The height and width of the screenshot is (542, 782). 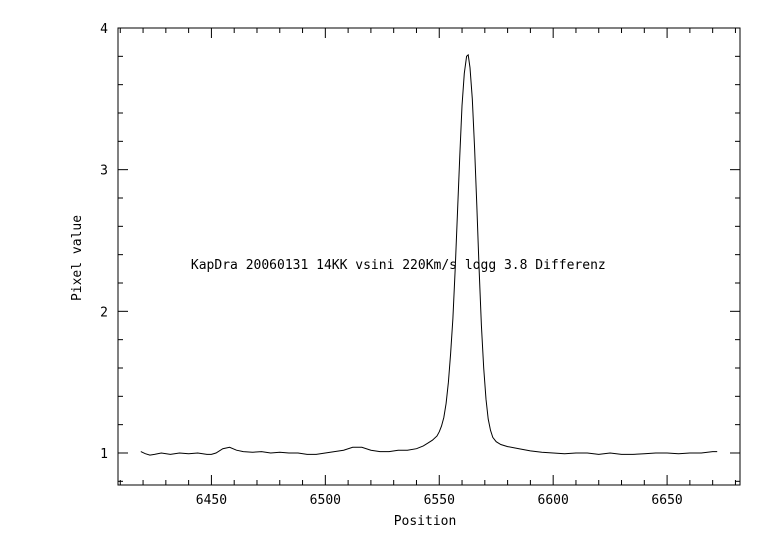 What do you see at coordinates (104, 171) in the screenshot?
I see `y-tick-label: 3` at bounding box center [104, 171].